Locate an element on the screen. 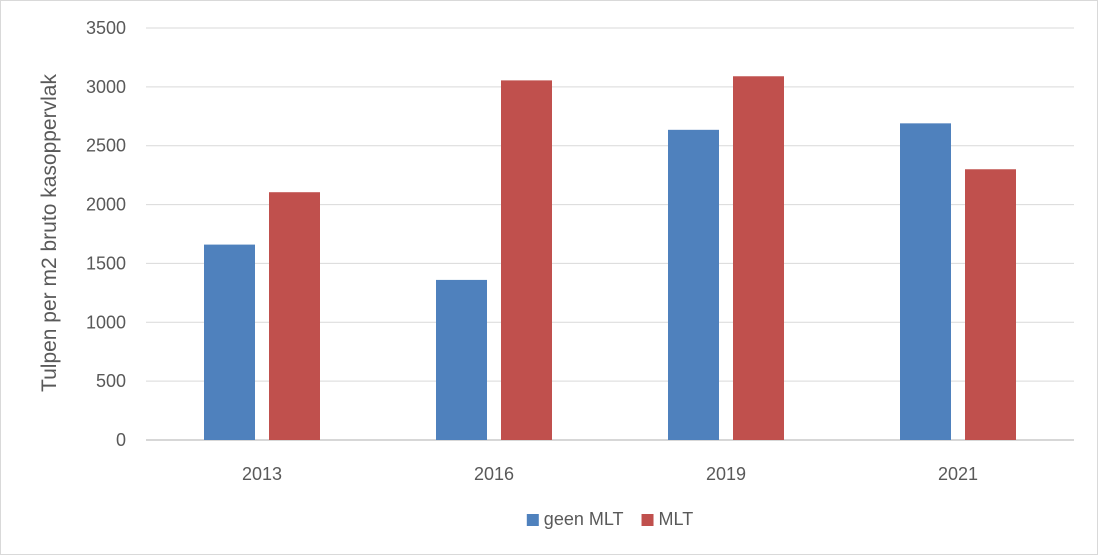 The height and width of the screenshot is (555, 1098). y-axis-title: Tulpen per m2 bruto kasoppervlak is located at coordinates (49, 233).